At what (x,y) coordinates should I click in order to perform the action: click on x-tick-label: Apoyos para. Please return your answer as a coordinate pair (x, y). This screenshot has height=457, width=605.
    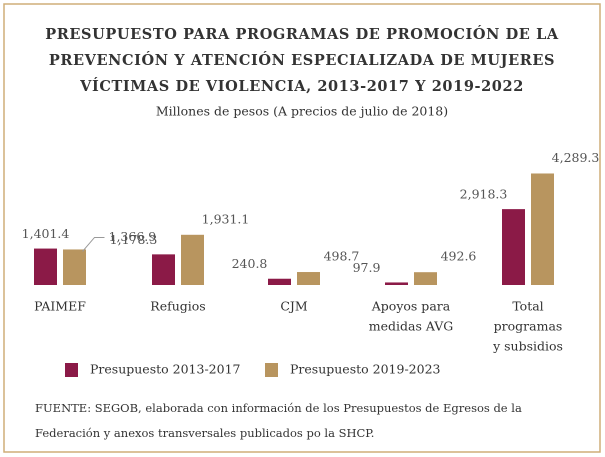
    Looking at the image, I should click on (411, 306).